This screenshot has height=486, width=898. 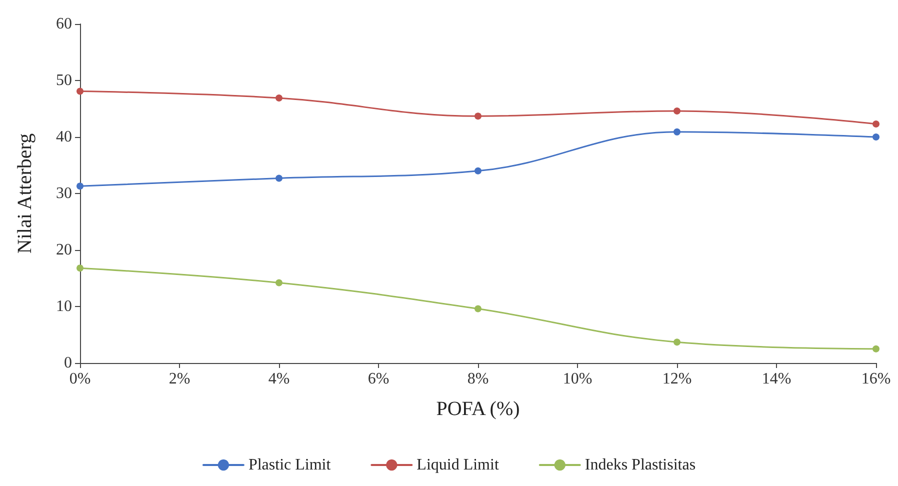 I want to click on y-tick-label: 20, so click(x=64, y=250).